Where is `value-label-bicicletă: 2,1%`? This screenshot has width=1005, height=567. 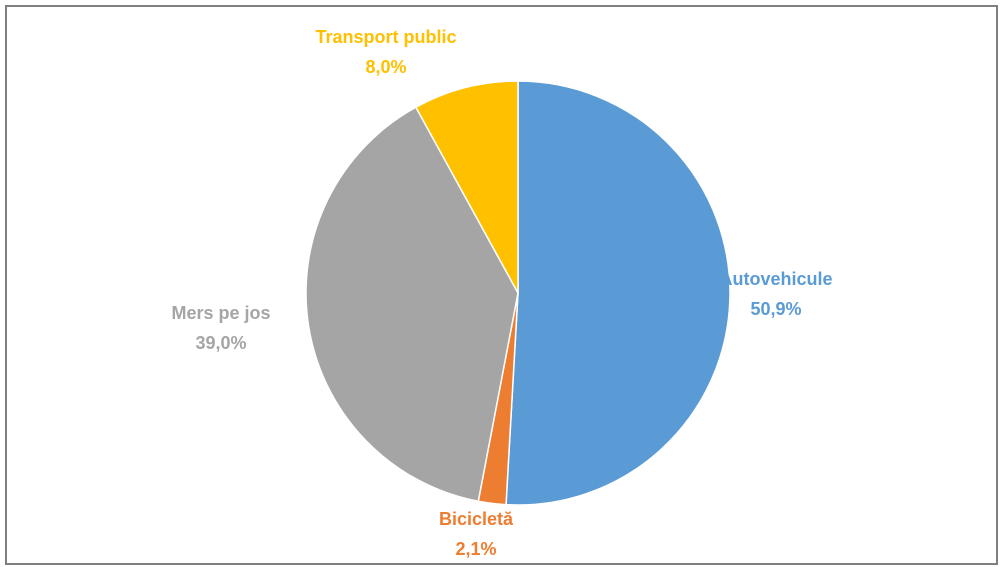
value-label-bicicletă: 2,1% is located at coordinates (475, 549).